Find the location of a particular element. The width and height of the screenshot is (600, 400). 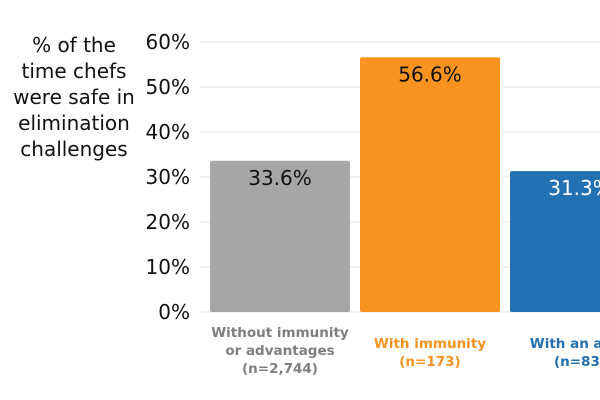

category-label-n: (n=173) is located at coordinates (430, 362).